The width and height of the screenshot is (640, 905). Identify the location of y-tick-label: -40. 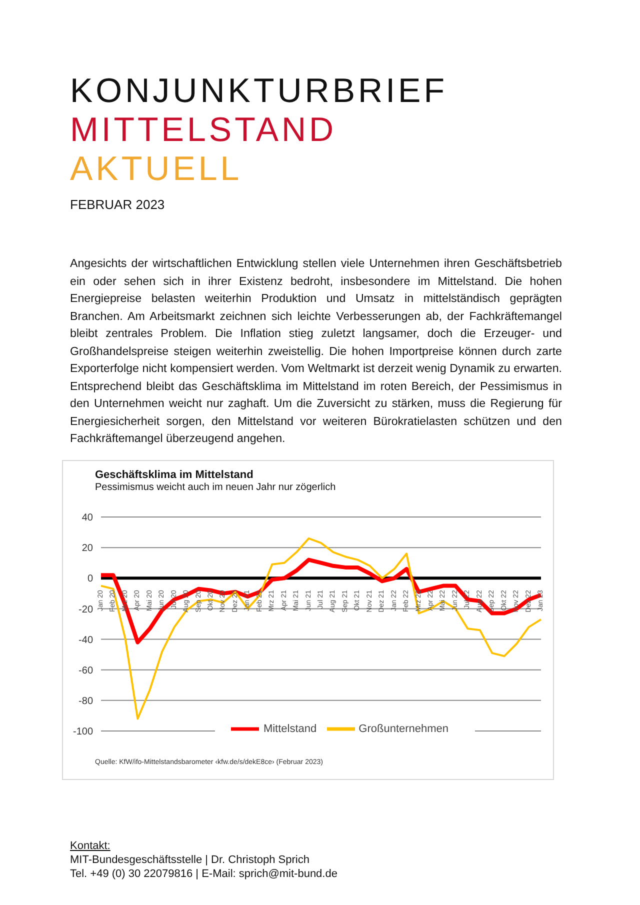
(86, 640).